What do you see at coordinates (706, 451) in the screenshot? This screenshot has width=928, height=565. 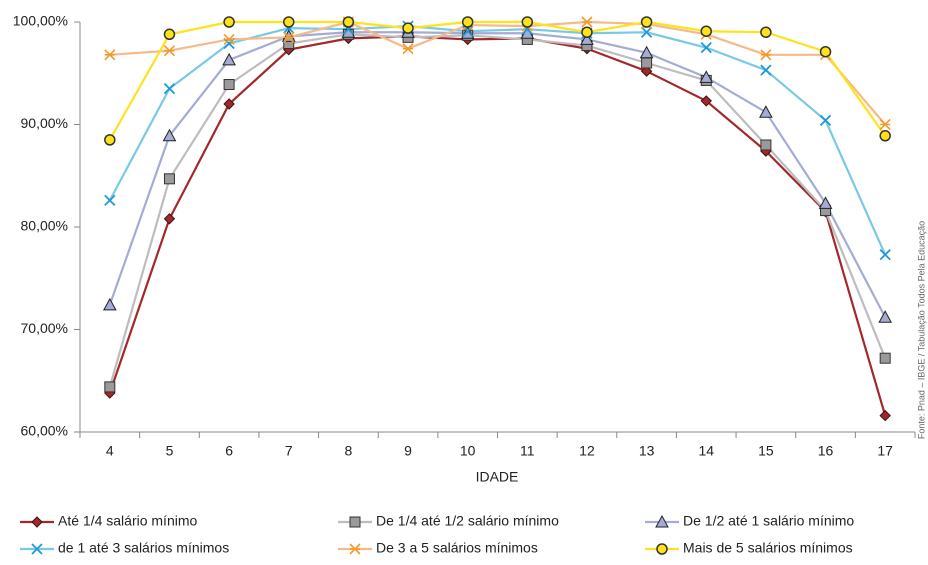 I see `x-tick-label: 14` at bounding box center [706, 451].